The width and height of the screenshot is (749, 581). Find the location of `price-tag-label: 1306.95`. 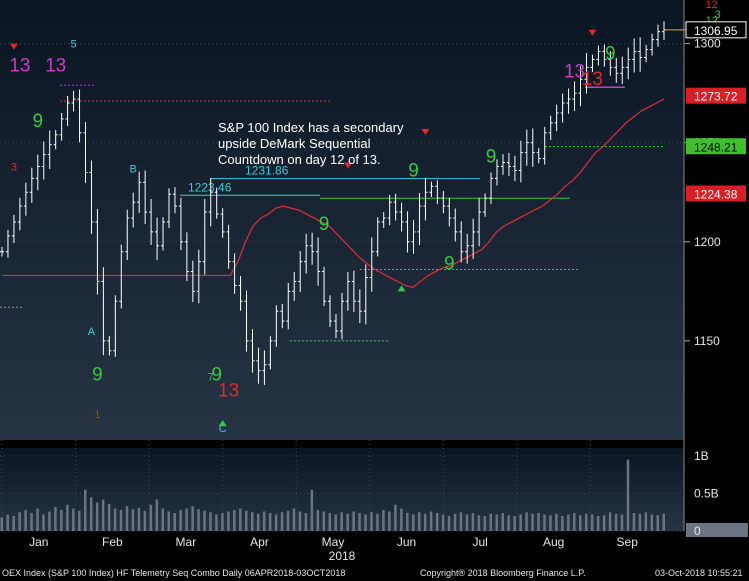

price-tag-label: 1306.95 is located at coordinates (716, 31).